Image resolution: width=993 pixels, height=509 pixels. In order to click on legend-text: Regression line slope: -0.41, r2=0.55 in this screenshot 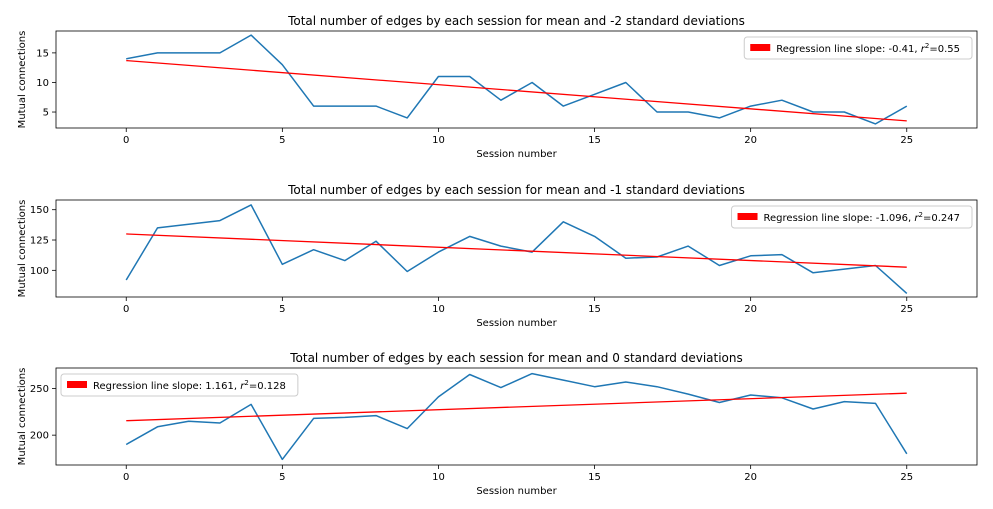, I will do `click(868, 48)`.